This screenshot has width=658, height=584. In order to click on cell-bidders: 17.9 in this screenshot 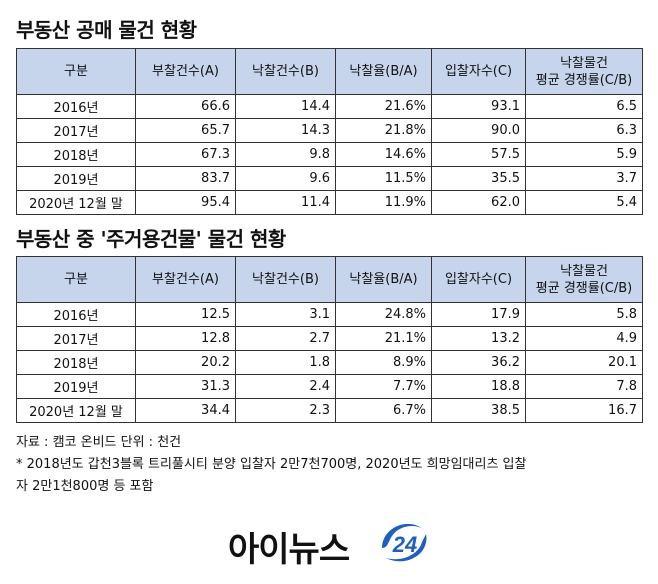, I will do `click(478, 314)`.